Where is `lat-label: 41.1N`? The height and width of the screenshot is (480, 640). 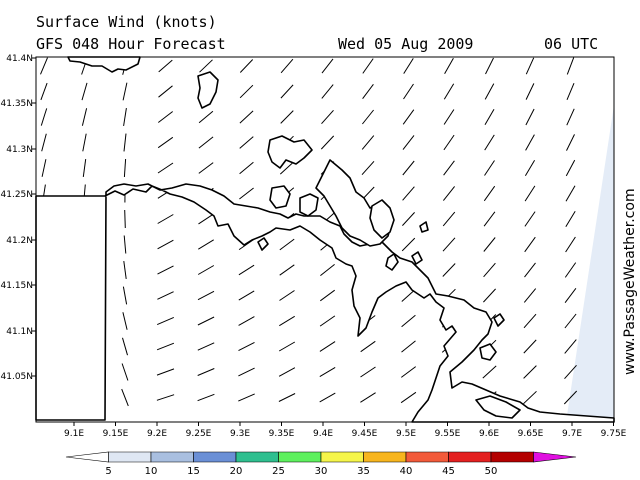 lat-label: 41.1N is located at coordinates (19, 332).